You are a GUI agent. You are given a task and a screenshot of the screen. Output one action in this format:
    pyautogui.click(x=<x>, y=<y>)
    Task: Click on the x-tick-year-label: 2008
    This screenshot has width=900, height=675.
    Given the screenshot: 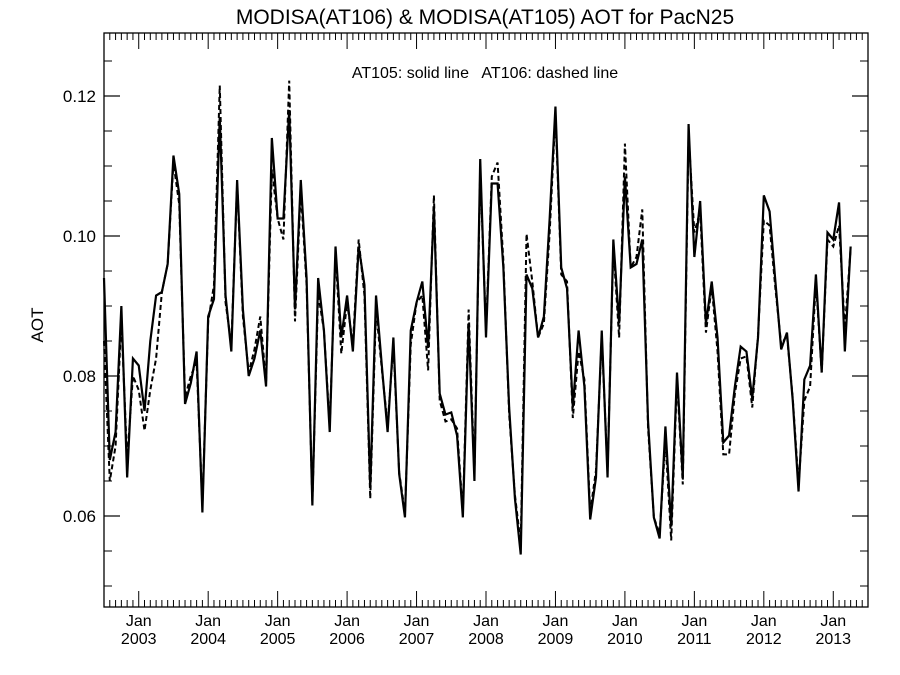 What is the action you would take?
    pyautogui.click(x=486, y=639)
    